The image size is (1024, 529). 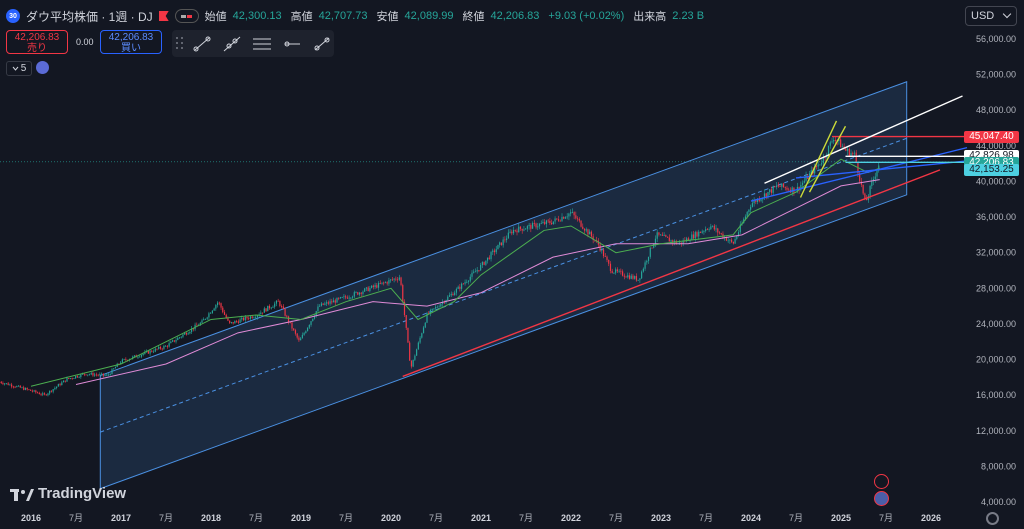 What do you see at coordinates (322, 44) in the screenshot?
I see `info-line-icon` at bounding box center [322, 44].